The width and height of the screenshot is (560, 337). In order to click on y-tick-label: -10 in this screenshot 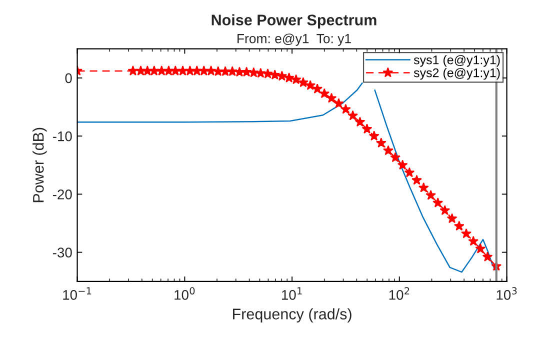, I will do `click(62, 136)`.